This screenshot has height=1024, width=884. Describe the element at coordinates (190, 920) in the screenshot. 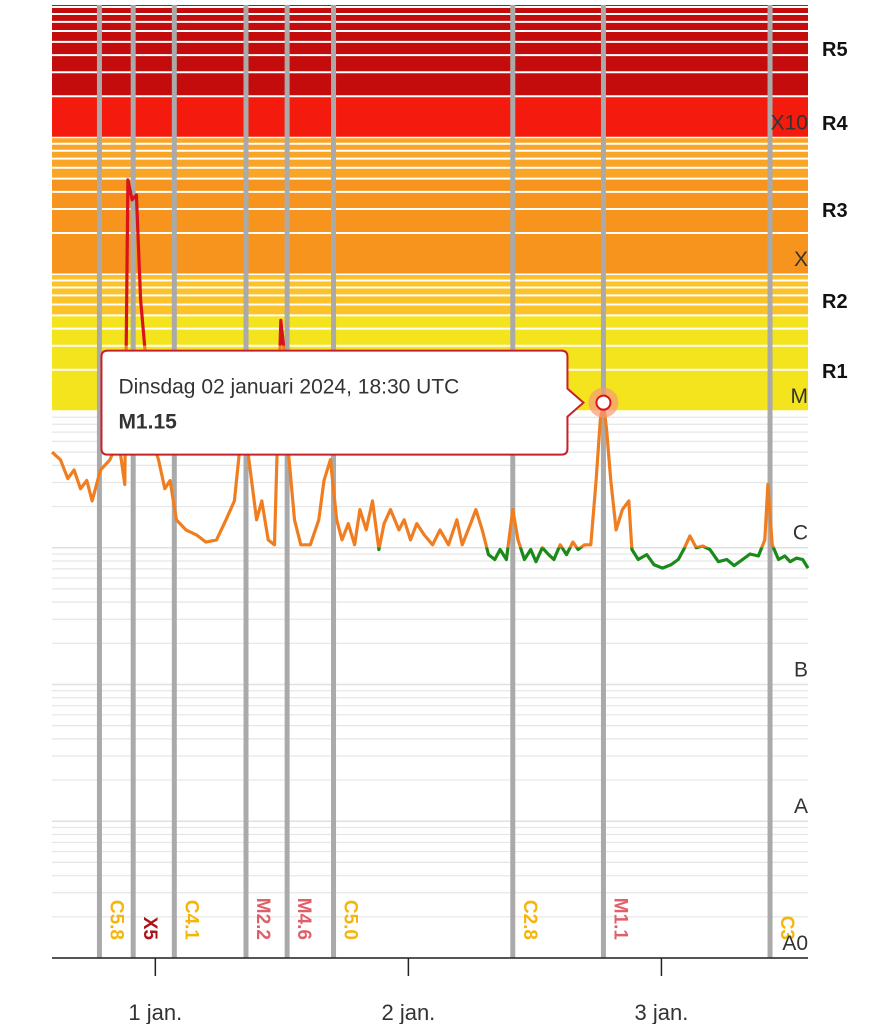

I see `flare-label: C4.1` at that location.